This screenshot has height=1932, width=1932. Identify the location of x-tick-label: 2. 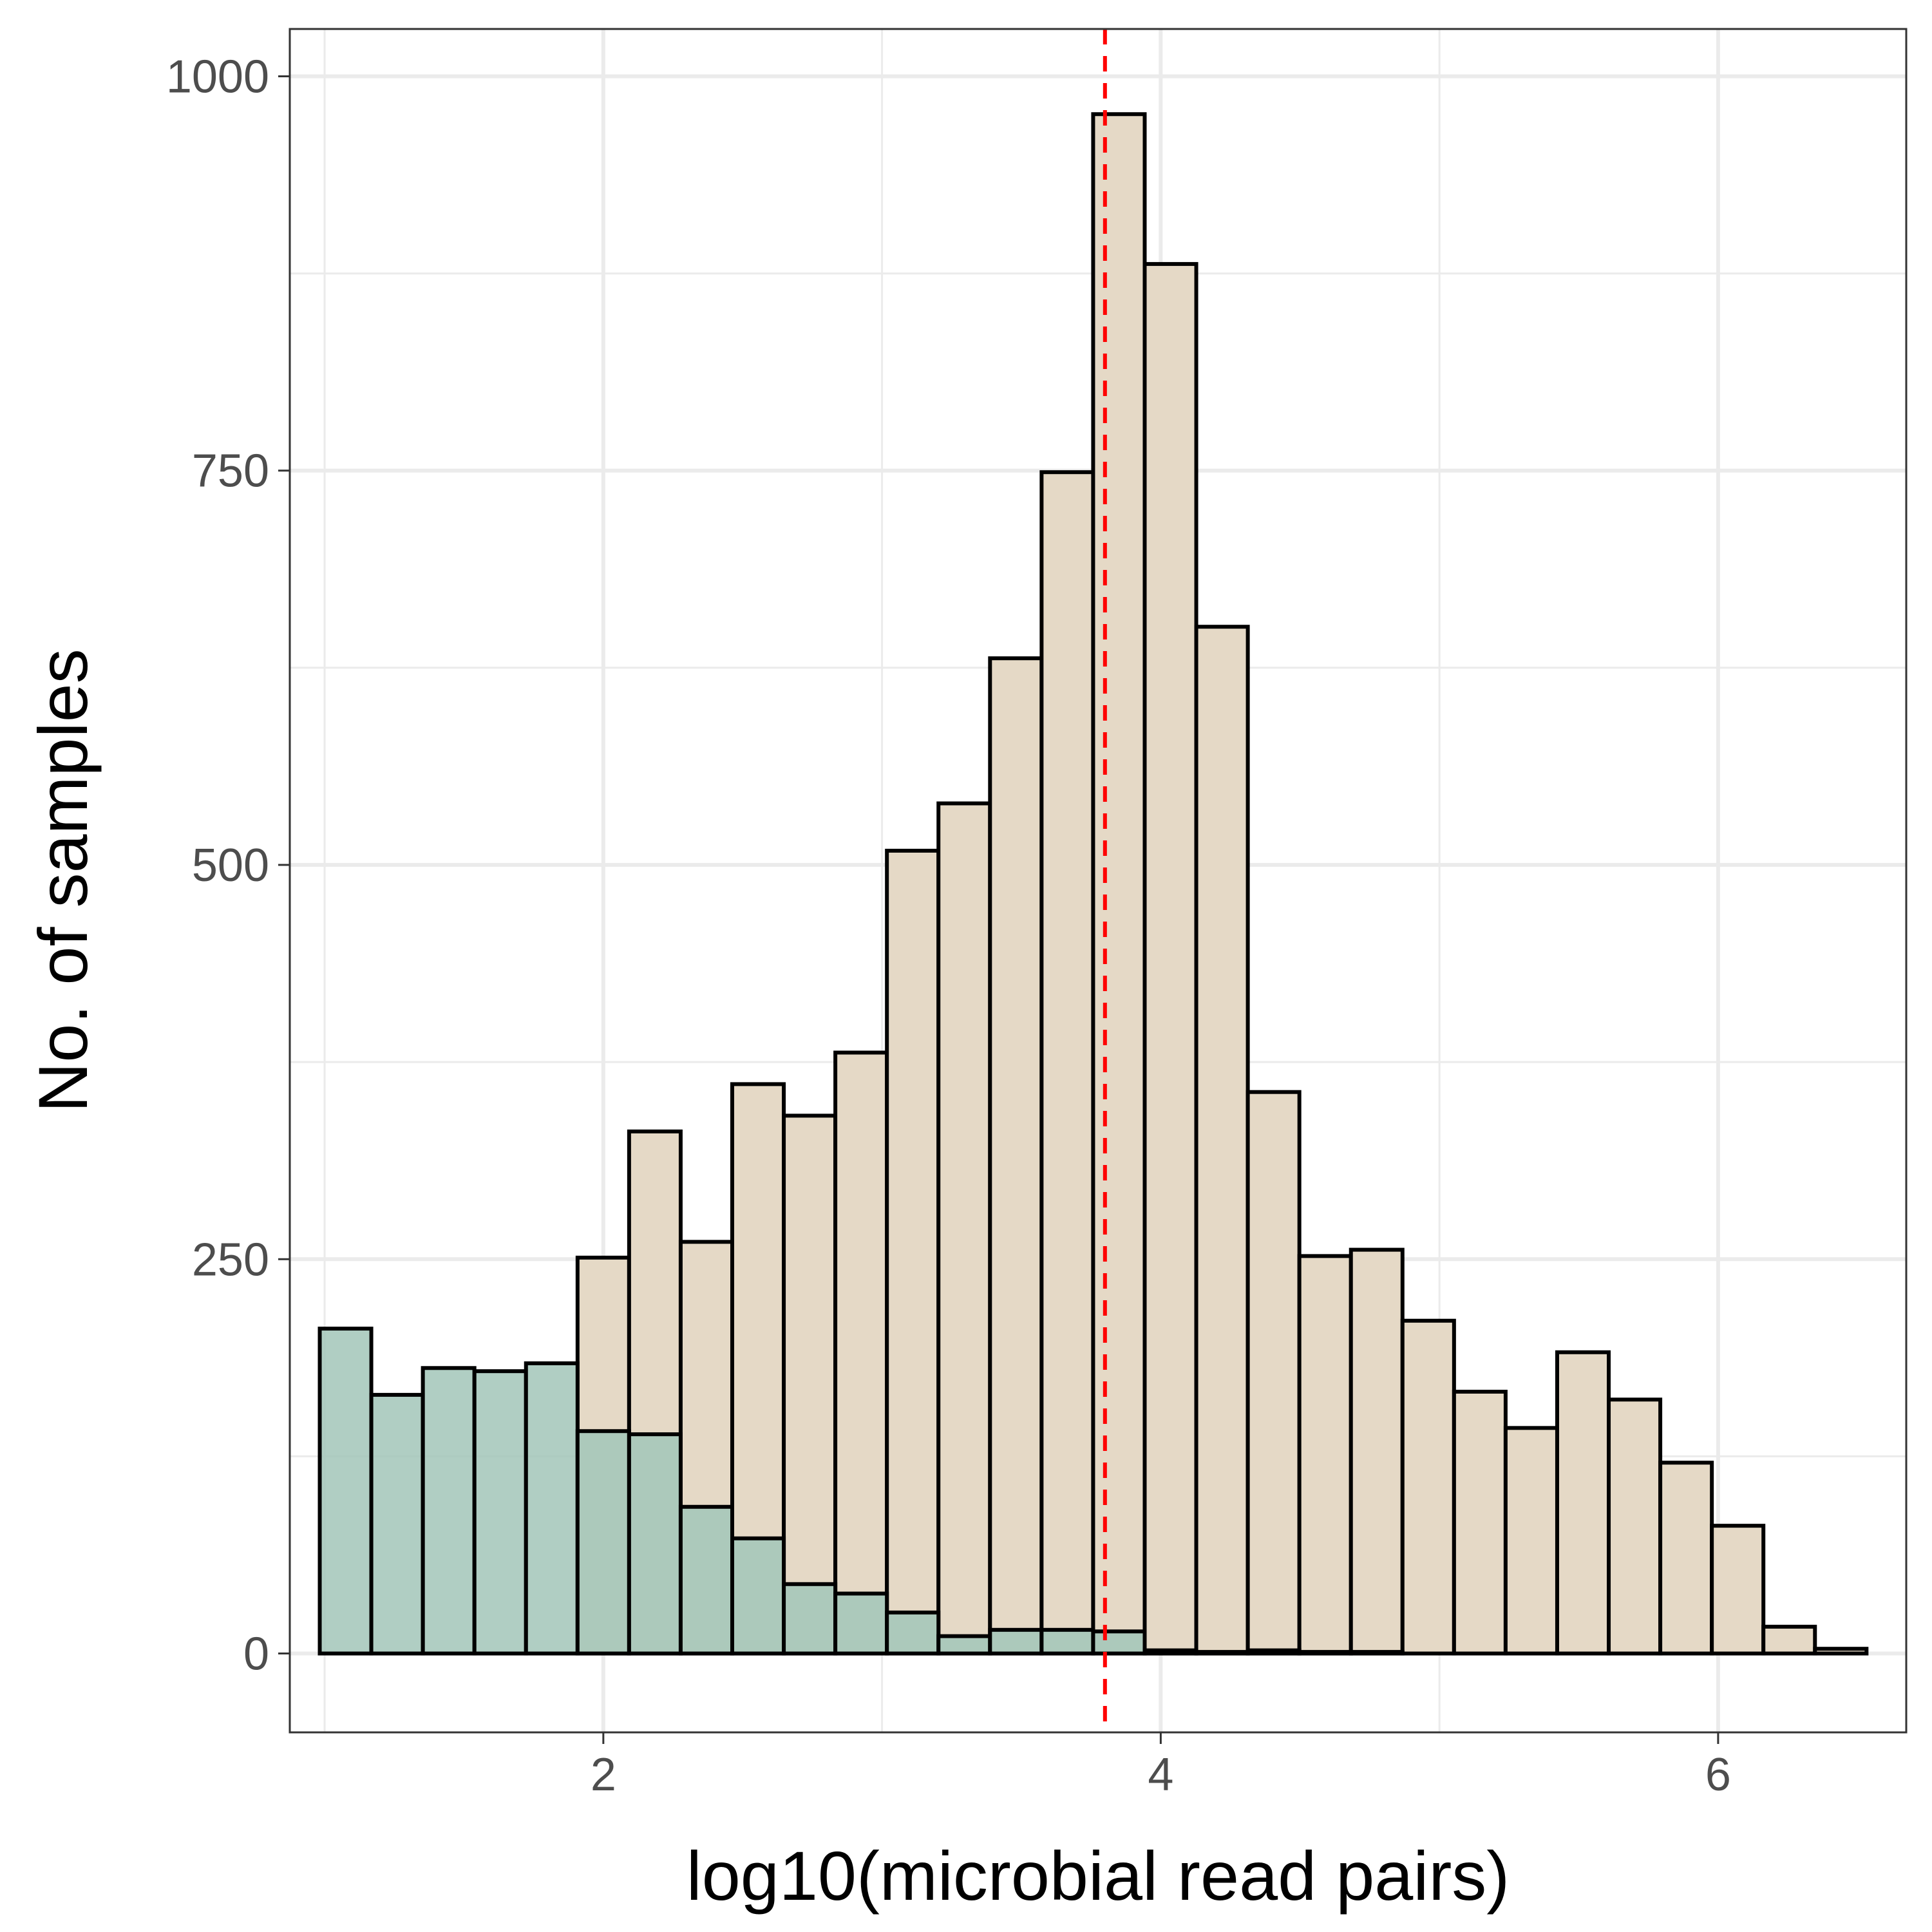
(603, 1775).